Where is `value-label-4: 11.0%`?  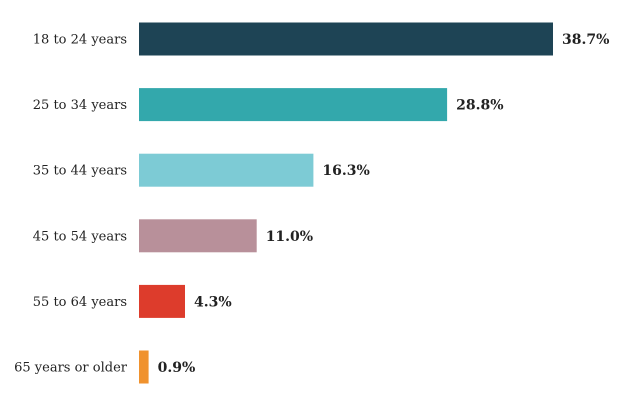 value-label-4: 11.0% is located at coordinates (289, 237).